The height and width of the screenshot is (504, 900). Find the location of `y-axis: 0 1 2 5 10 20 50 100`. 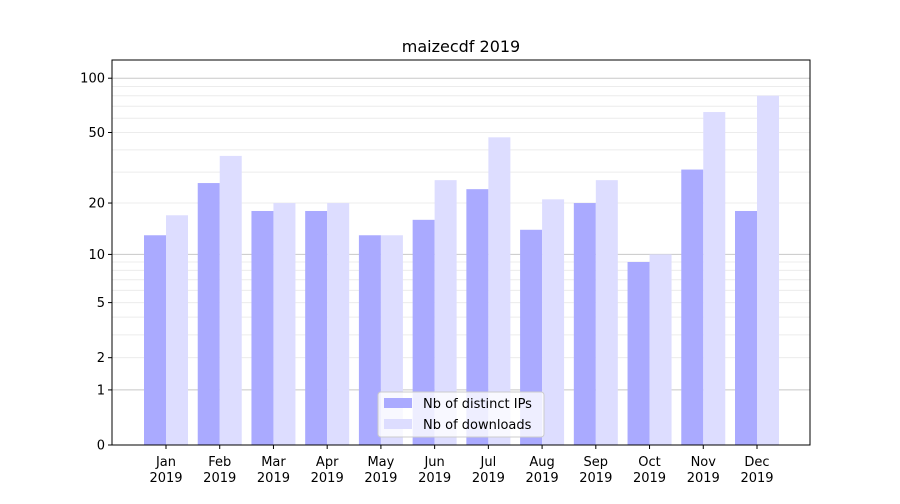

y-axis: 0 1 2 5 10 20 50 100 is located at coordinates (96, 263).